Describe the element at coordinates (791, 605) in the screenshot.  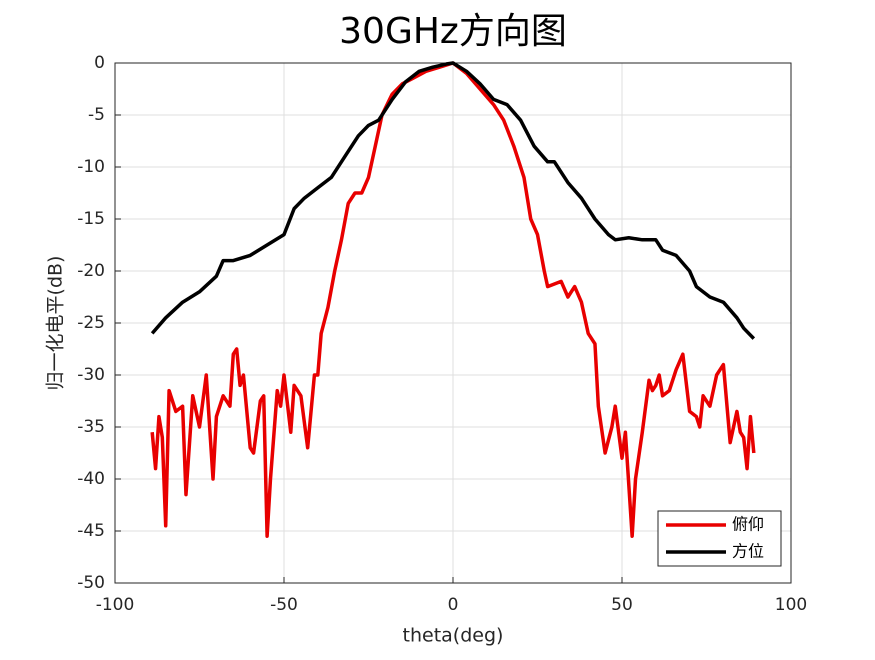
I see `x-tick-label: 100` at that location.